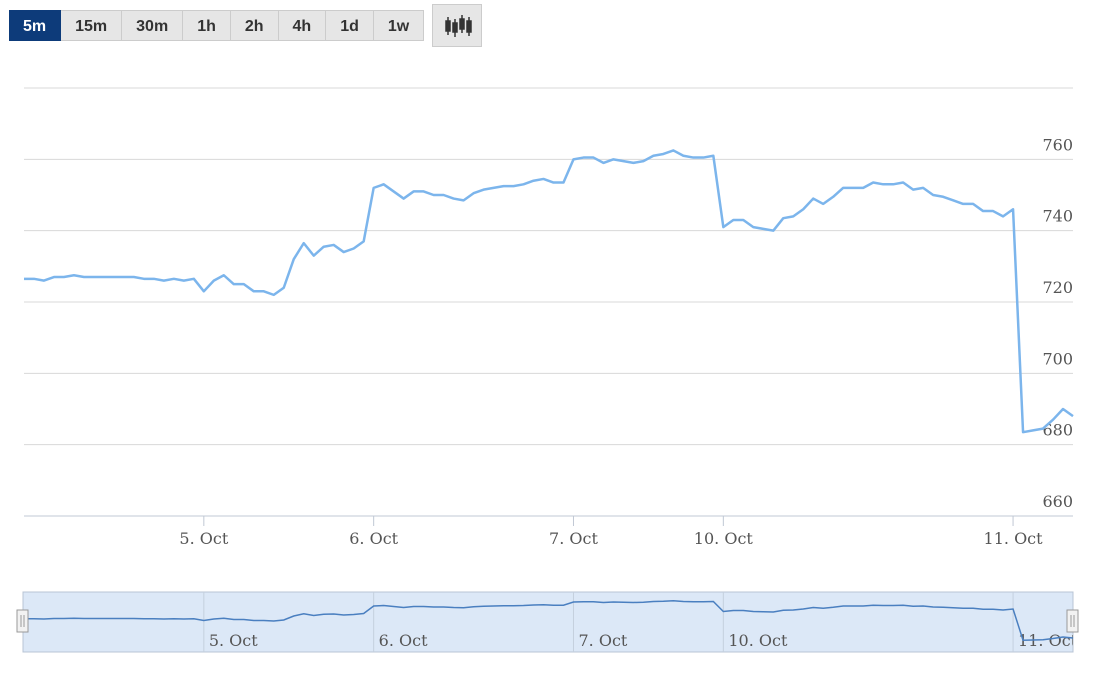 The width and height of the screenshot is (1097, 677). I want to click on y-tick-label: 740, so click(1057, 216).